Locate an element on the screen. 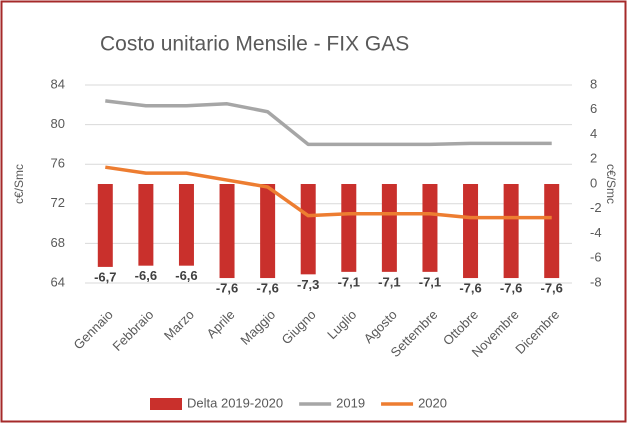 Image resolution: width=627 pixels, height=423 pixels. y2-tick-label: -6 is located at coordinates (596, 257).